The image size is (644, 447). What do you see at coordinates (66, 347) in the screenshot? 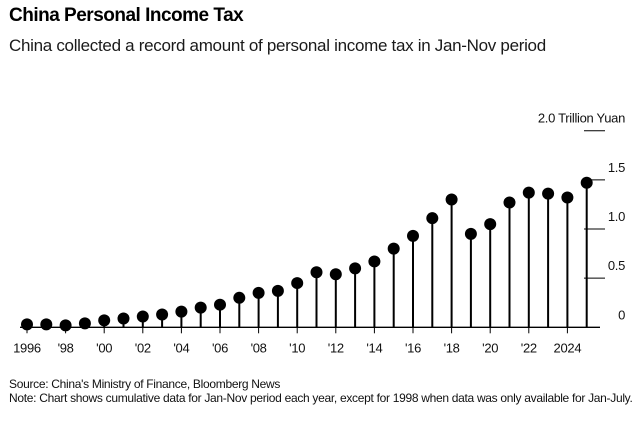
I see `x-tick-label: '98` at bounding box center [66, 347].